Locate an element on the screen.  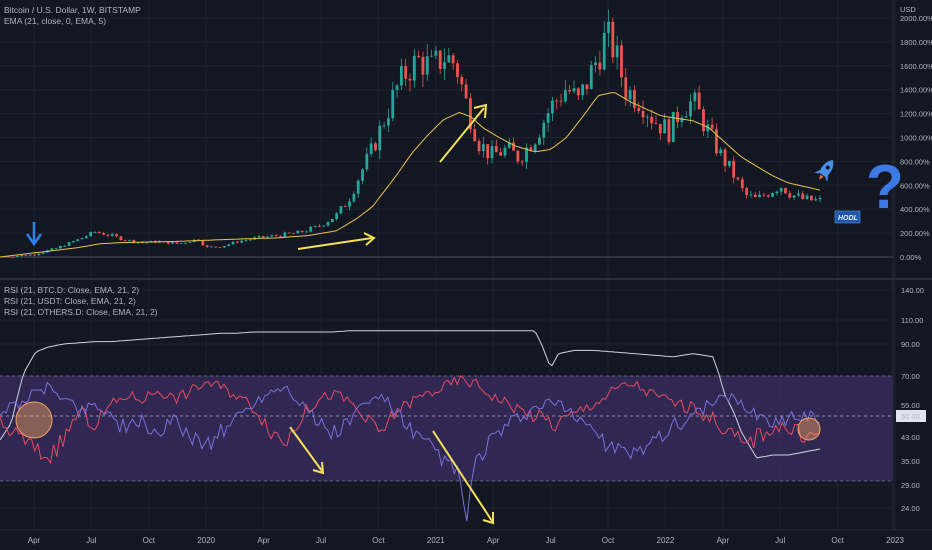
hodl-label: HODL is located at coordinates (848, 218).